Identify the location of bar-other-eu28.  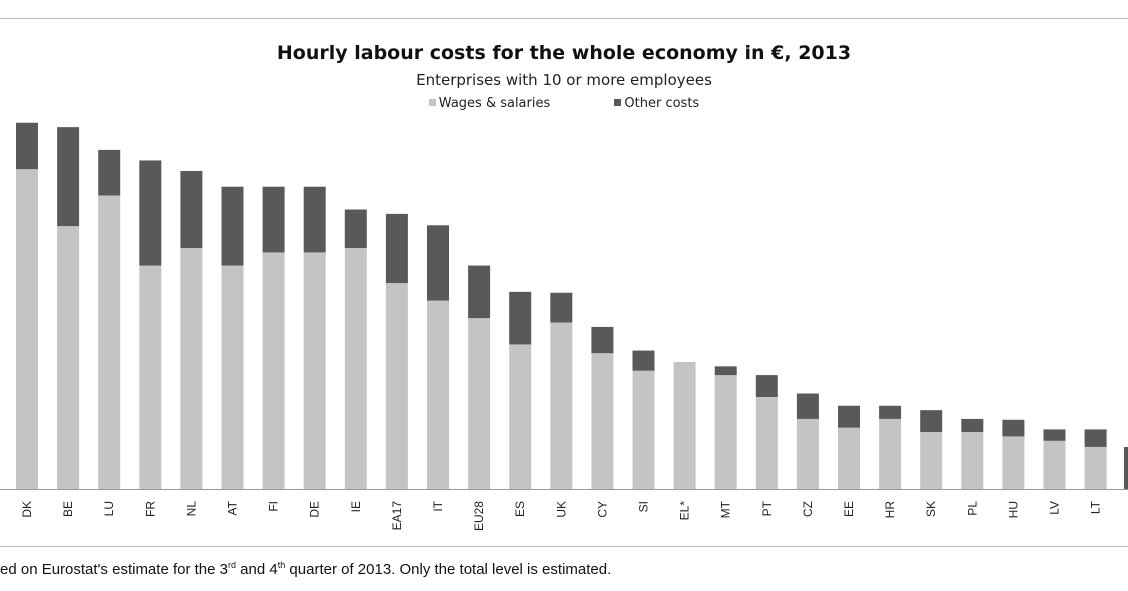
(479, 292).